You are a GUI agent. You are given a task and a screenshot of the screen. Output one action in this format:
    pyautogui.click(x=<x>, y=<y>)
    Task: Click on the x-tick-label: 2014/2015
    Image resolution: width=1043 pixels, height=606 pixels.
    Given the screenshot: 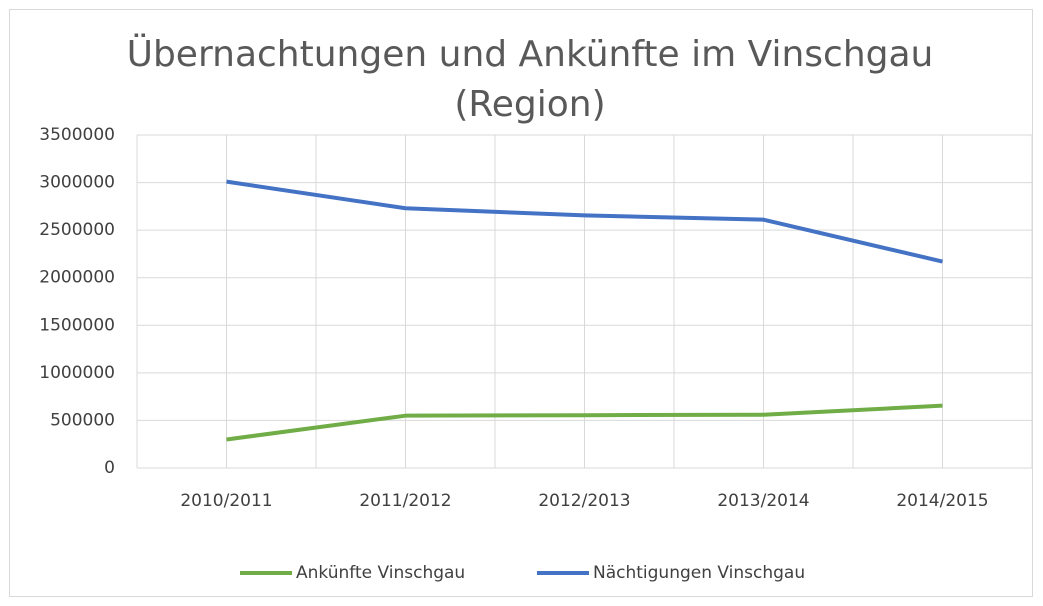 What is the action you would take?
    pyautogui.click(x=942, y=501)
    